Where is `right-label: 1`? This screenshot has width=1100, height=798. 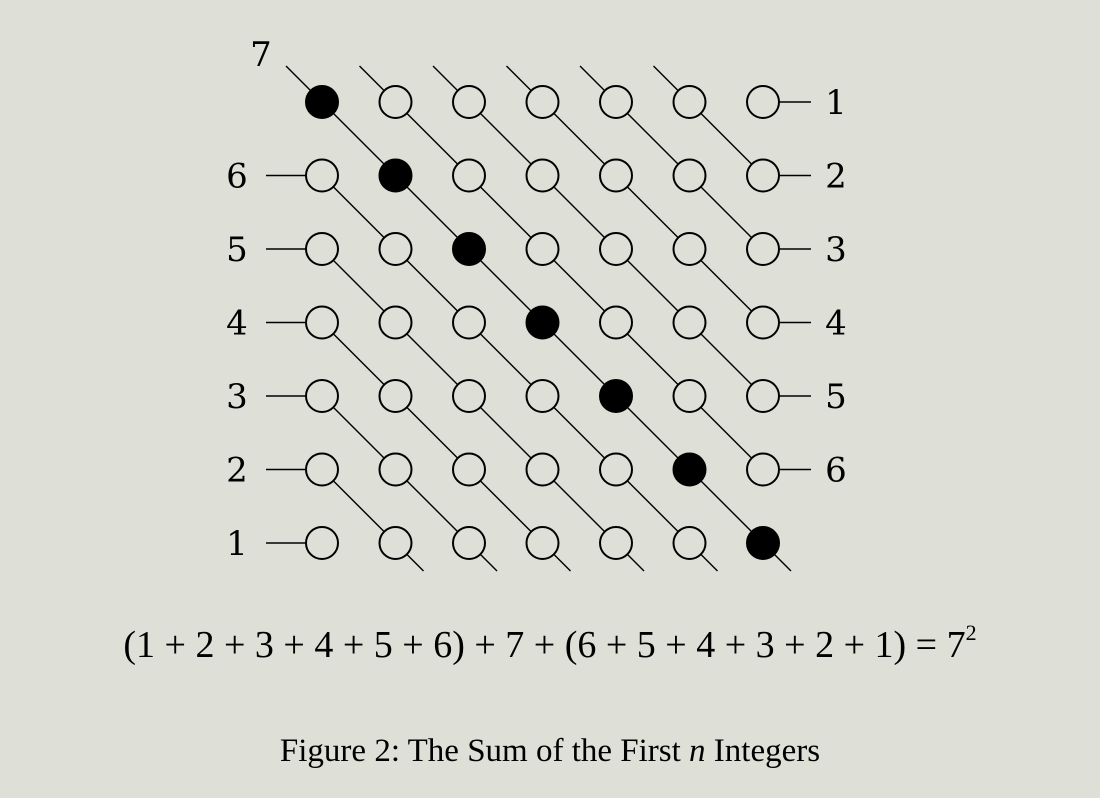
right-label: 1 is located at coordinates (836, 103).